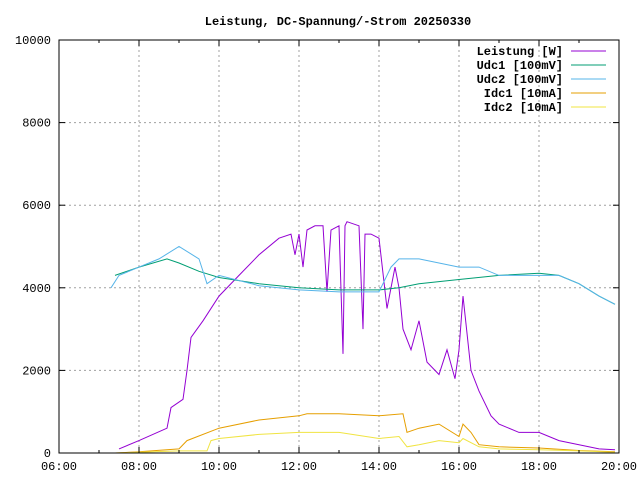  What do you see at coordinates (219, 467) in the screenshot?
I see `x-tick-label: 10:00` at bounding box center [219, 467].